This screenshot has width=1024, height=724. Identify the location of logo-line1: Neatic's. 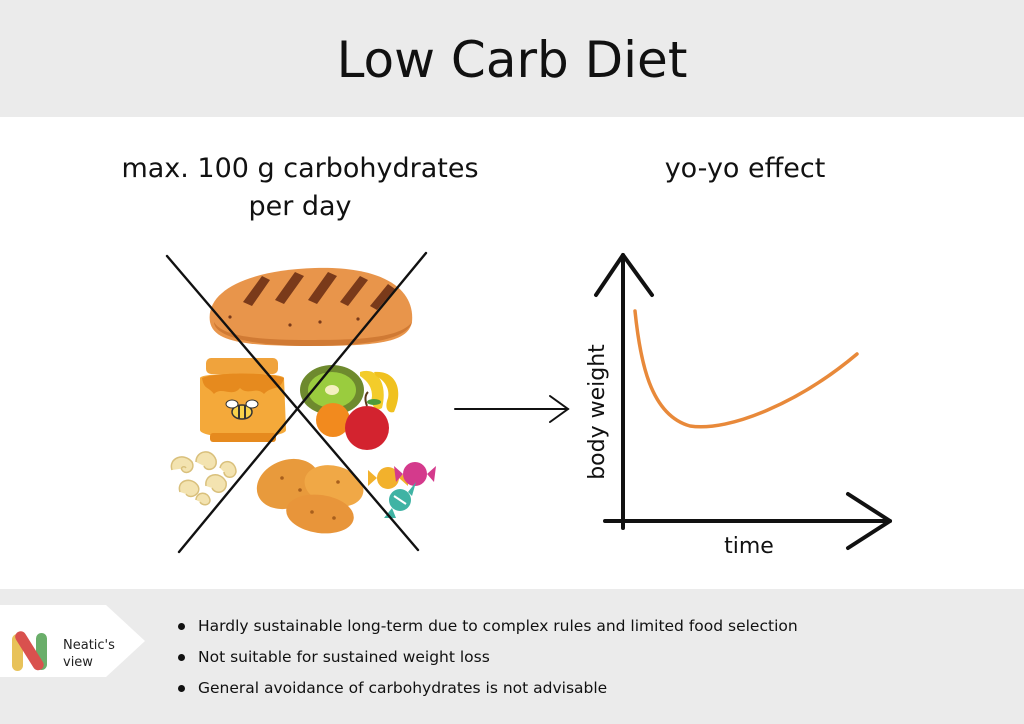
(89, 645).